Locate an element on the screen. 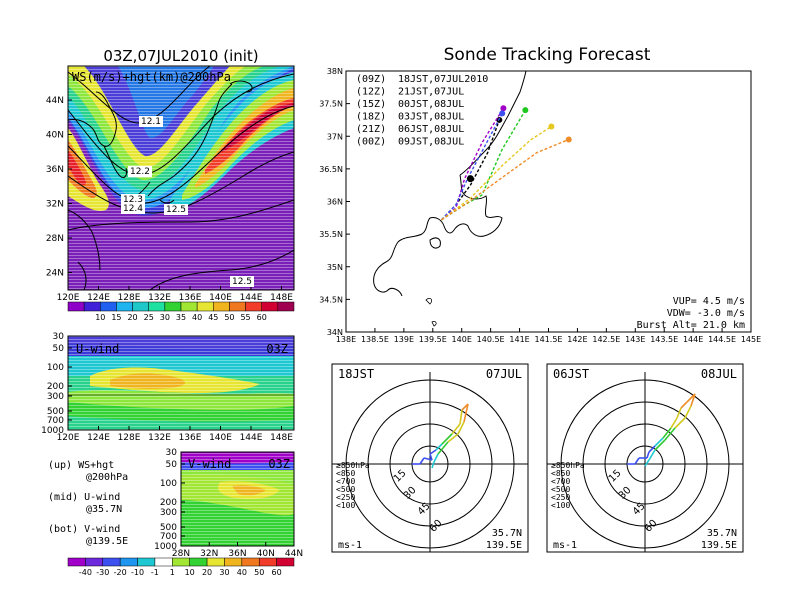 This screenshot has width=792, height=612. track-lat-tick-label: 35.5N is located at coordinates (331, 234).